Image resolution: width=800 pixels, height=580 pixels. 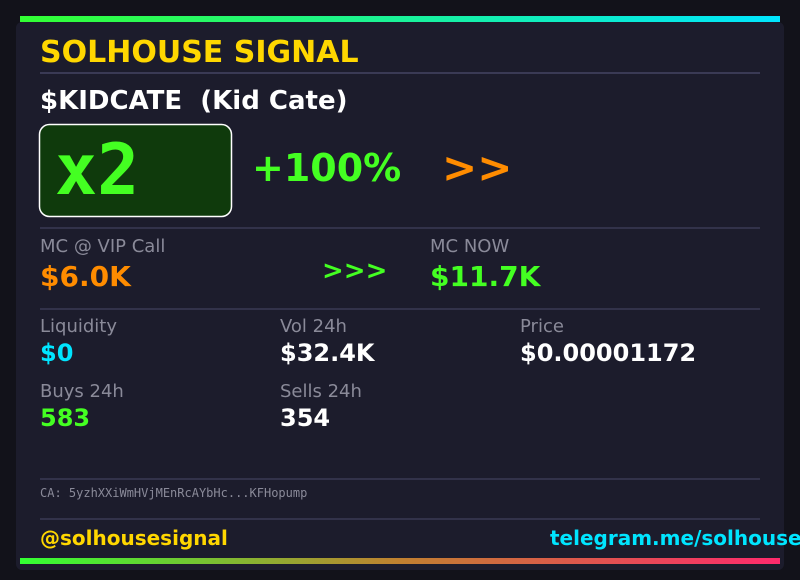 I want to click on mc-arrows: >>>, so click(x=354, y=271).